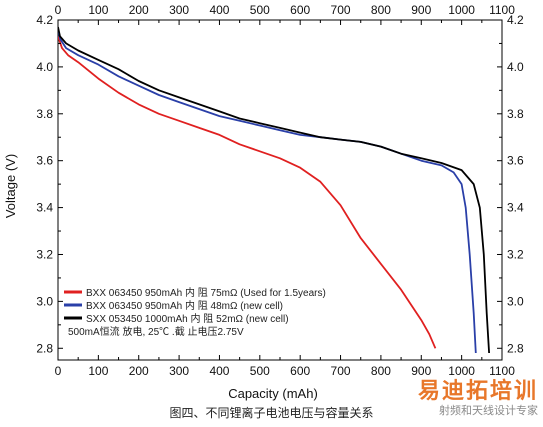  What do you see at coordinates (10, 186) in the screenshot?
I see `y-axis-title: Voltage (V)` at bounding box center [10, 186].